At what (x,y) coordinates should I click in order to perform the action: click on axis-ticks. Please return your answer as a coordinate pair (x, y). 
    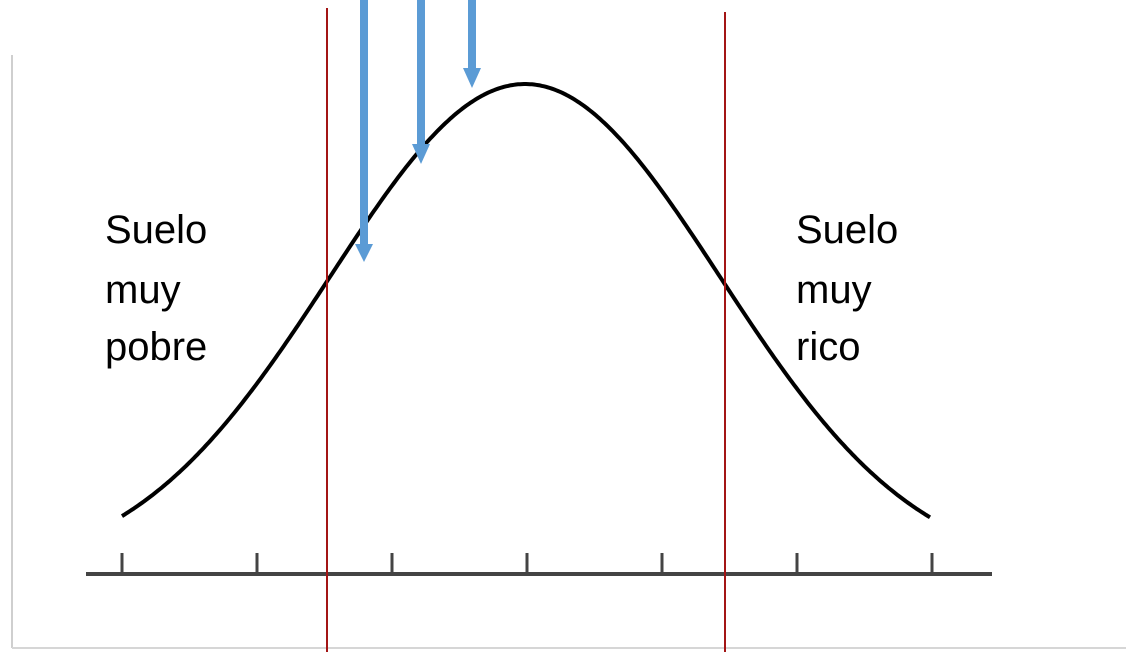
    Looking at the image, I should click on (527, 563).